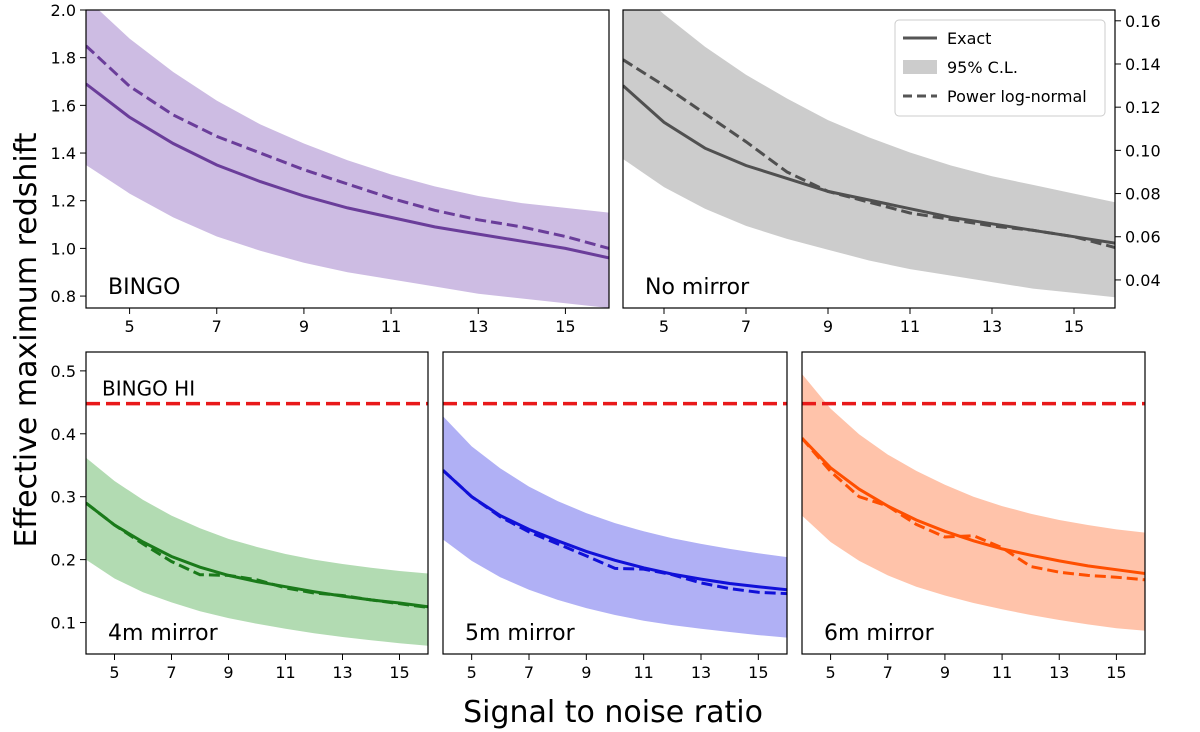 This screenshot has width=1200, height=732. I want to click on y-tick-label: 1.0, so click(63, 248).